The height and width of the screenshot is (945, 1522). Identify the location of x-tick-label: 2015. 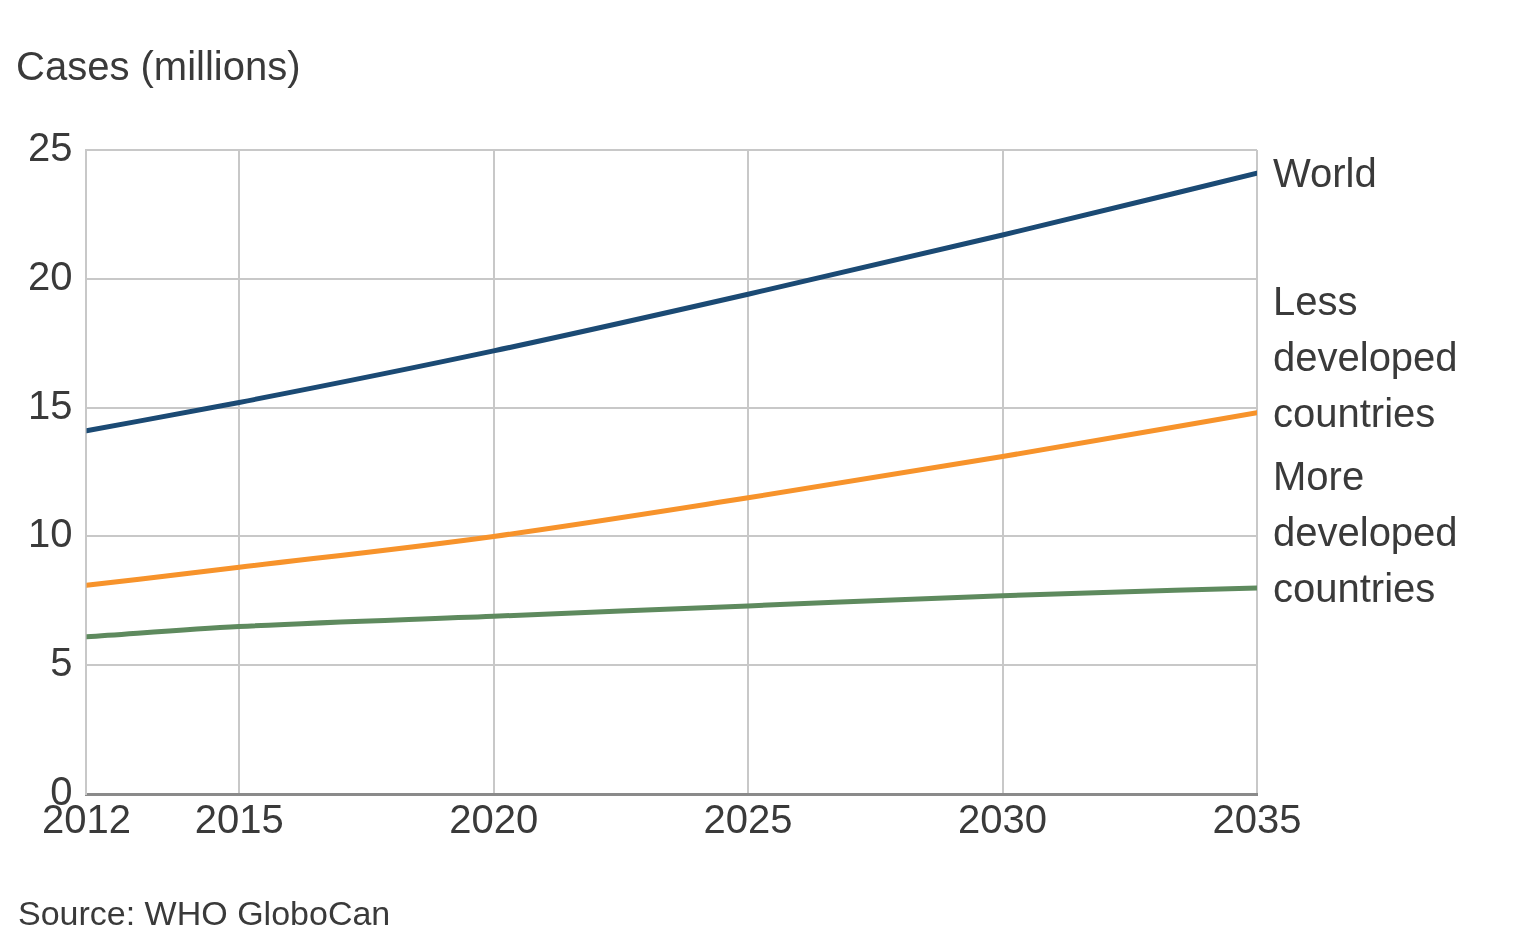
(239, 819).